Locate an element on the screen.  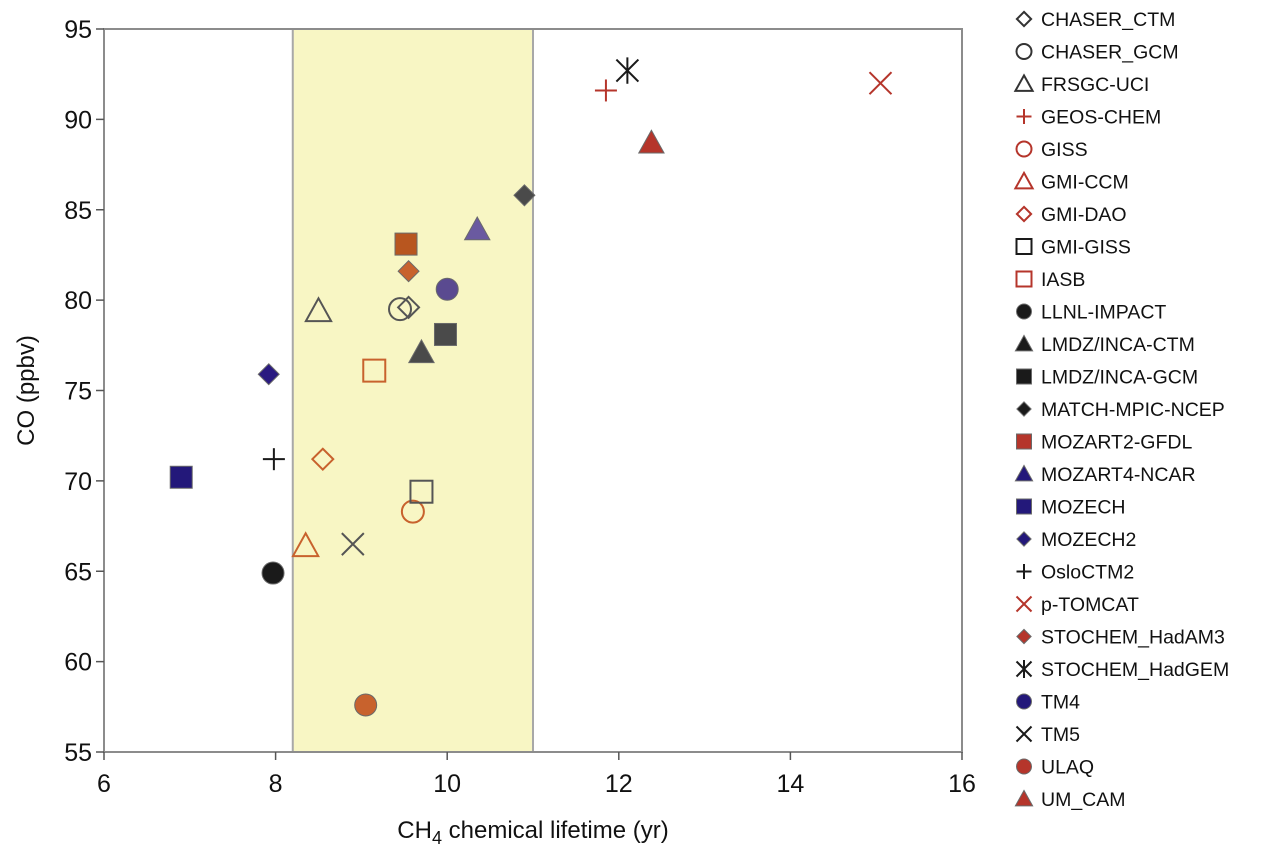
legend-item: MATCH-MPIC-NCEP is located at coordinates (1120, 410).